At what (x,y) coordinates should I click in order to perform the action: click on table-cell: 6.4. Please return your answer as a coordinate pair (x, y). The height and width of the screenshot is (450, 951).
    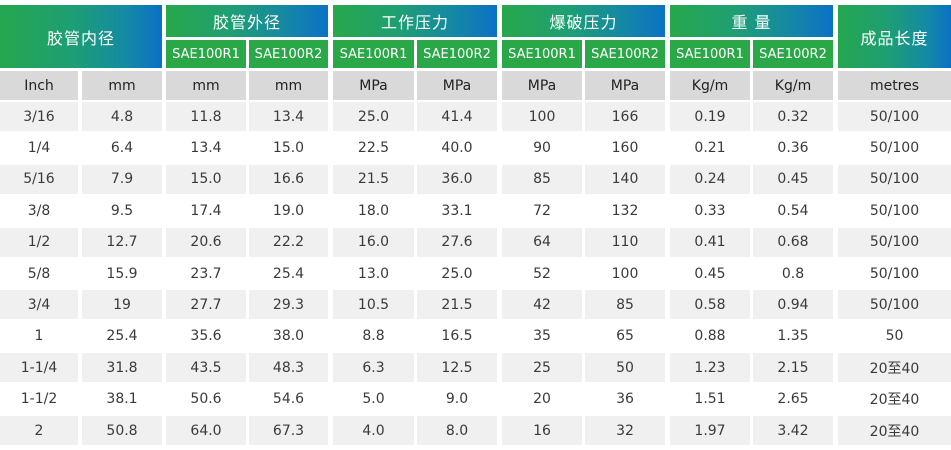
    Looking at the image, I should click on (122, 148).